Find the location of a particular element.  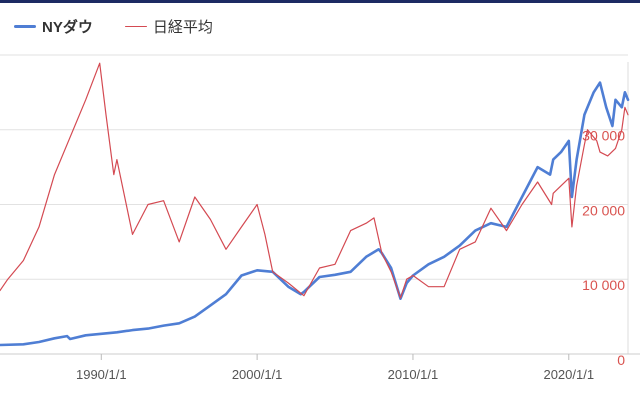

y-tick-label: 20 000 is located at coordinates (603, 210).